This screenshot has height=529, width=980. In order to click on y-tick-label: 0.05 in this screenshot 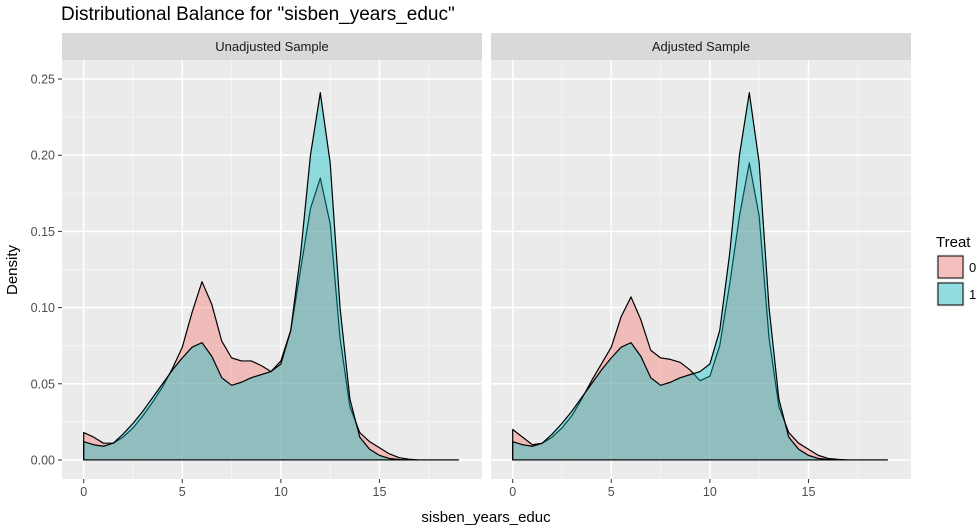, I will do `click(43, 384)`.